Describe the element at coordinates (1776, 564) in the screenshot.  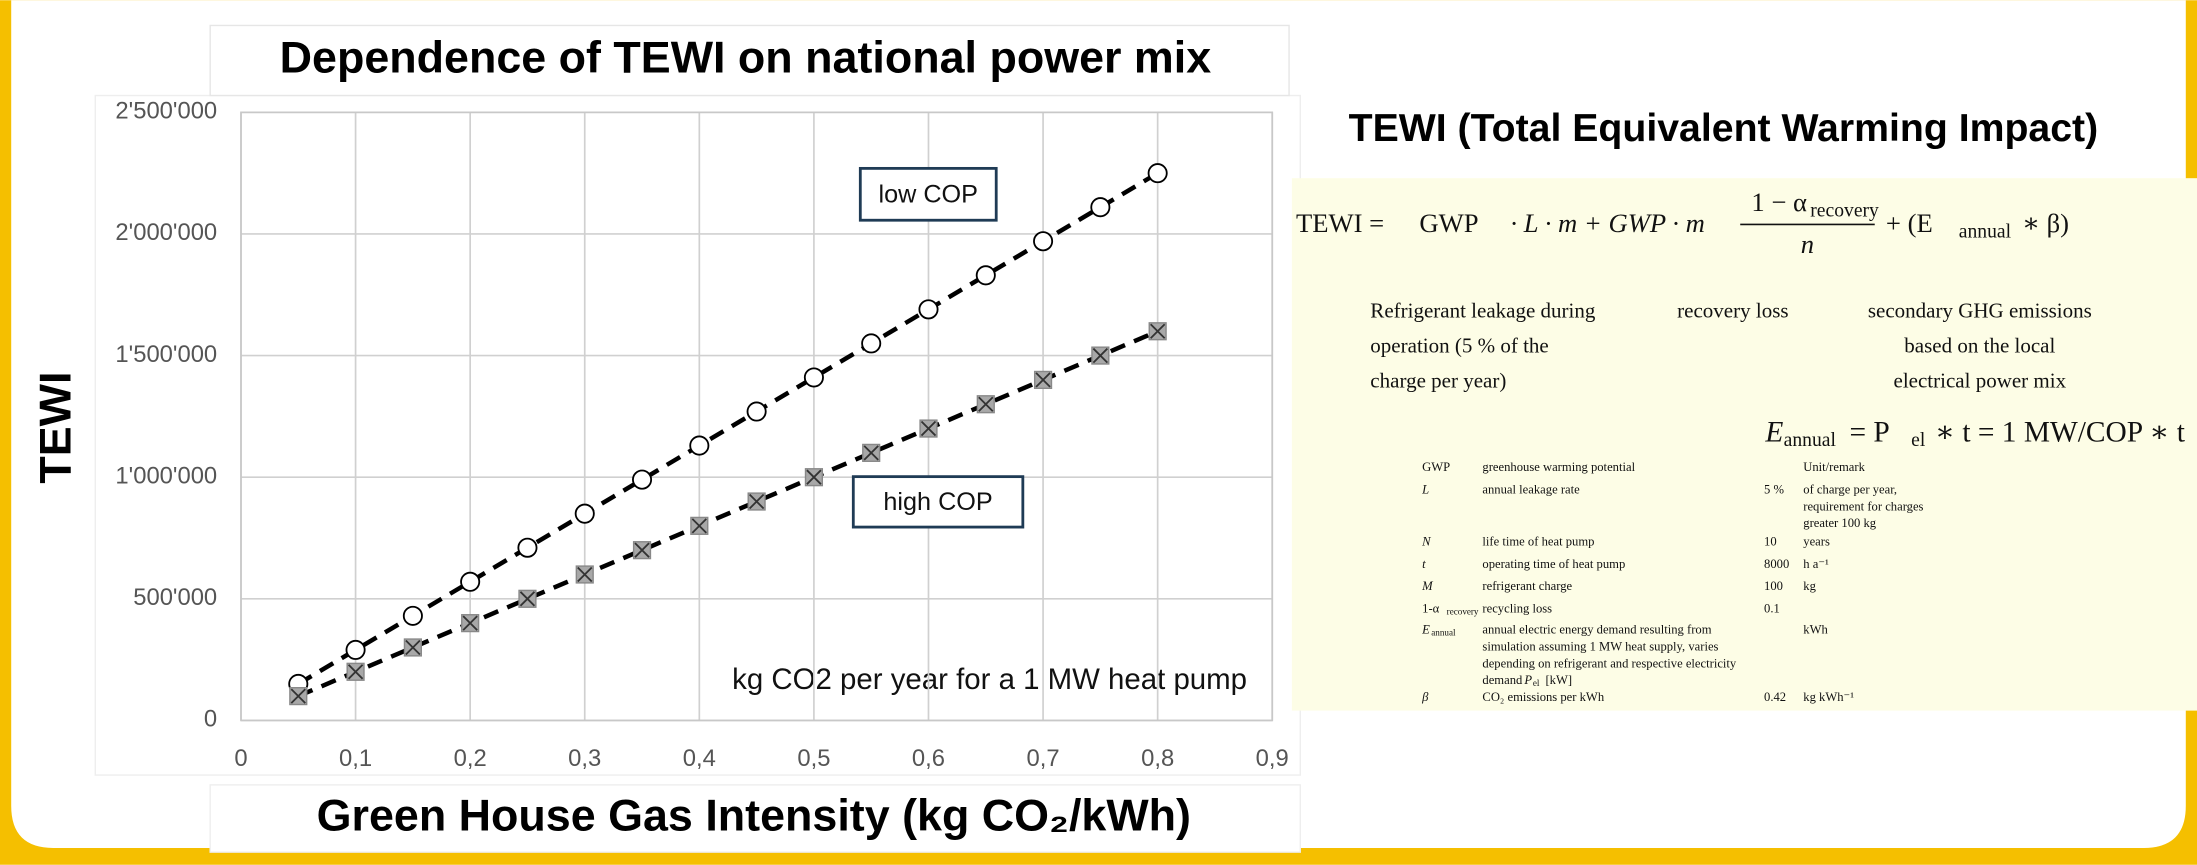
I see `table-value: 8000` at that location.